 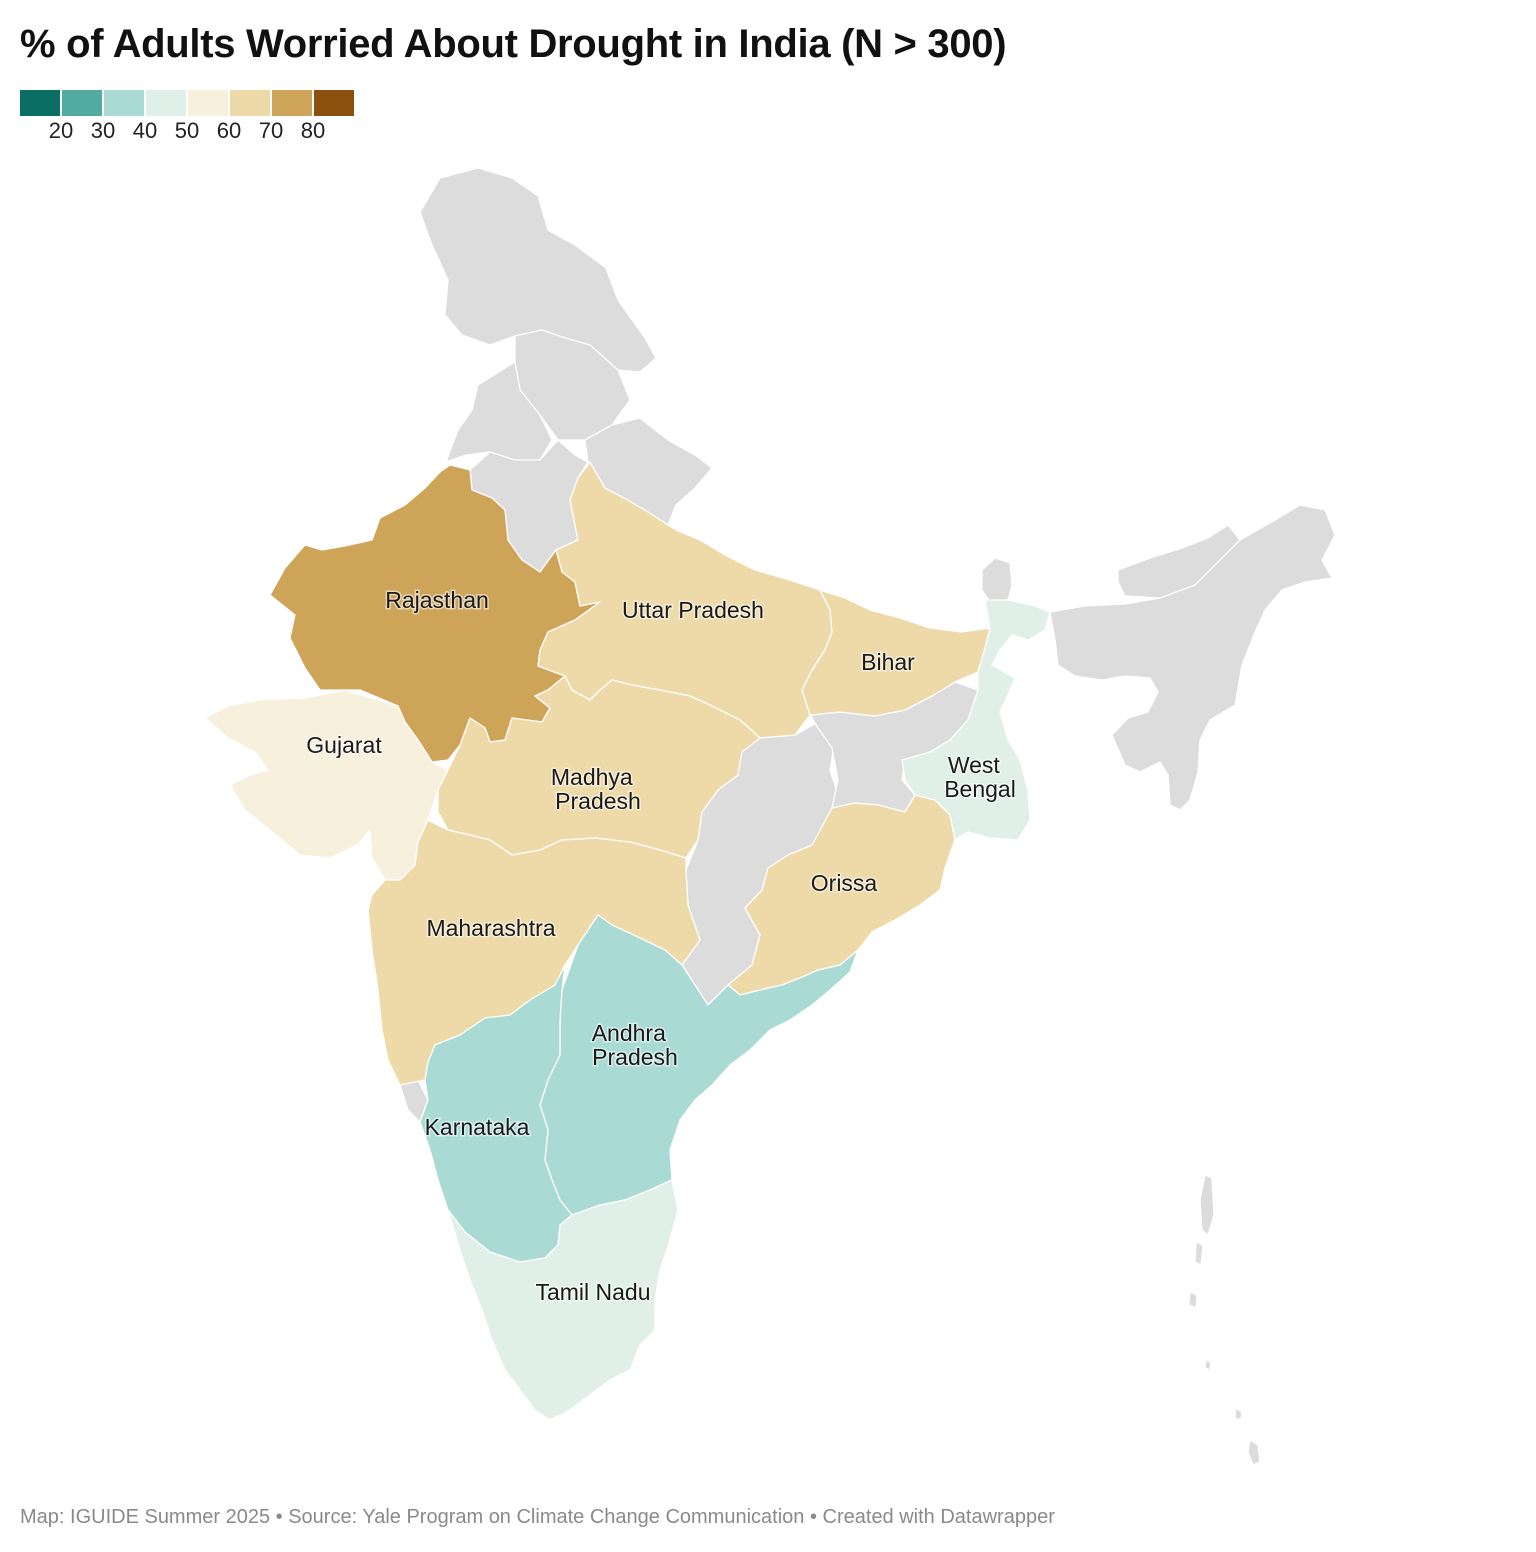 I want to click on footer-tool: Created with Datawrapper, so click(x=938, y=1517).